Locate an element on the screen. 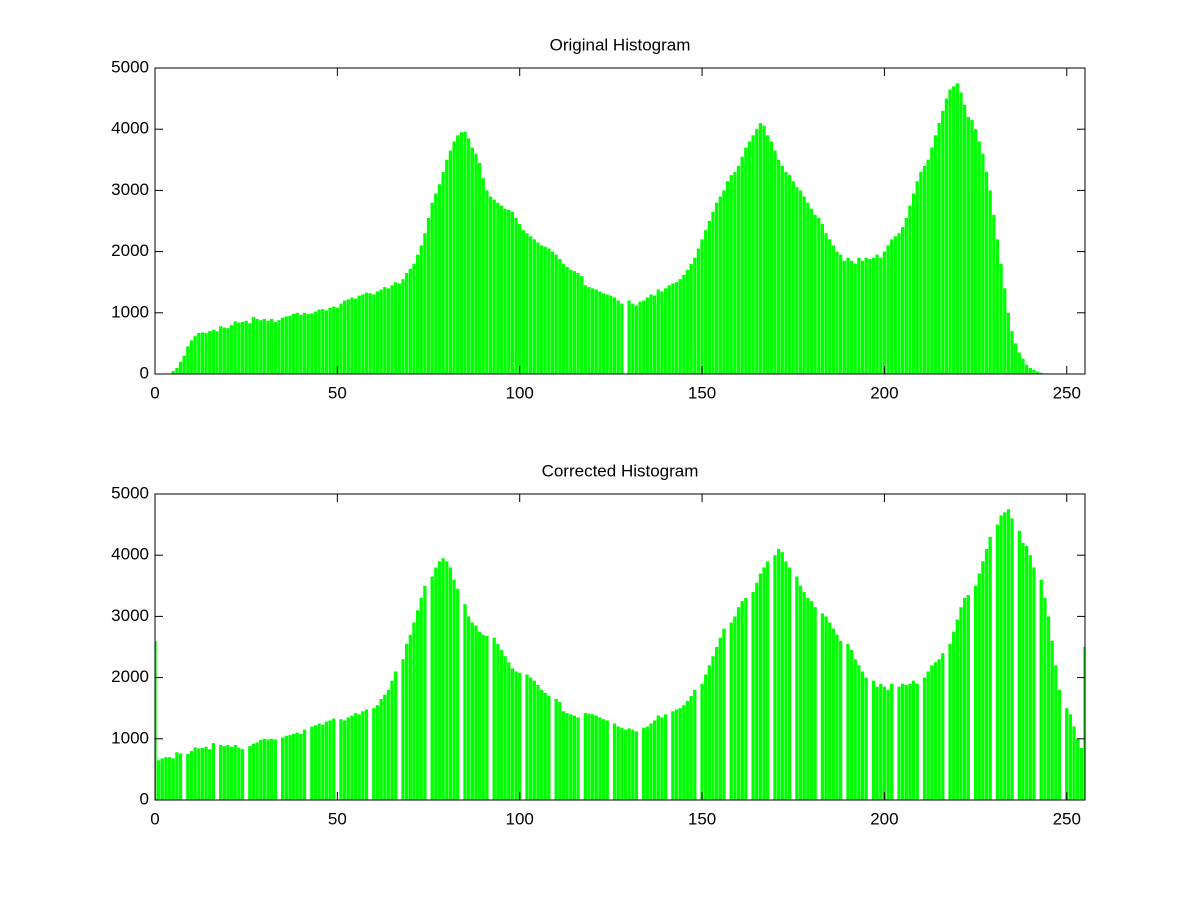  x-tick-label: 100 is located at coordinates (520, 392).